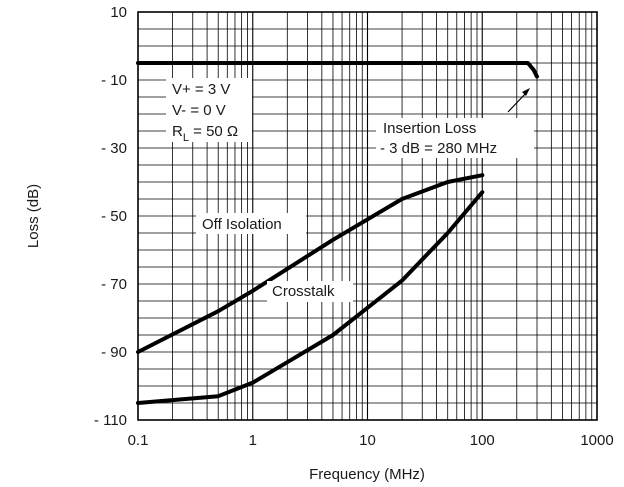  What do you see at coordinates (33, 216) in the screenshot?
I see `y-axis-title: Loss (dB)` at bounding box center [33, 216].